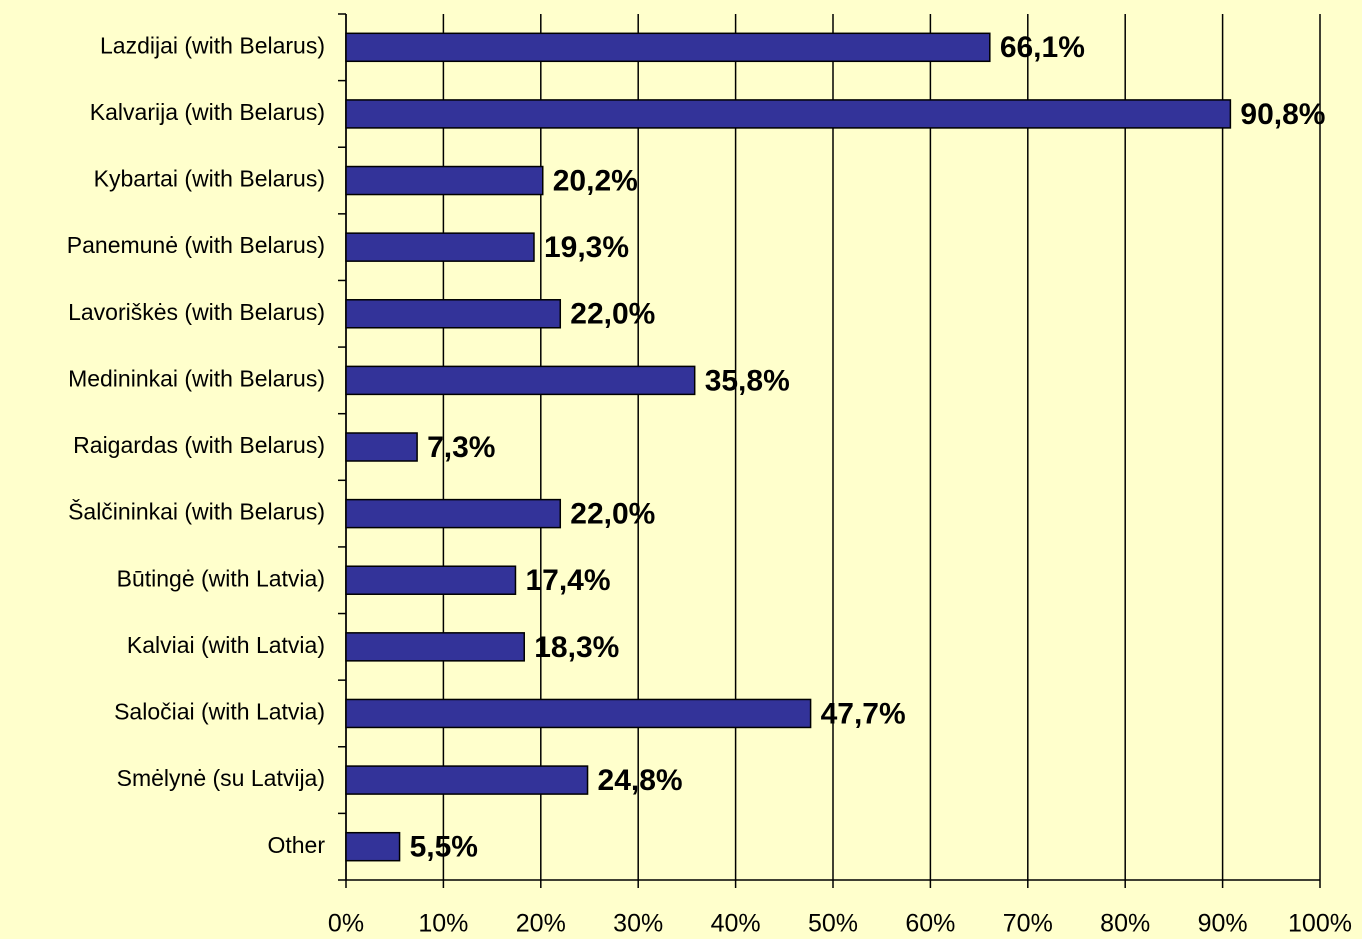  What do you see at coordinates (196, 378) in the screenshot?
I see `y-tick-label: Medininkai (with Belarus)` at bounding box center [196, 378].